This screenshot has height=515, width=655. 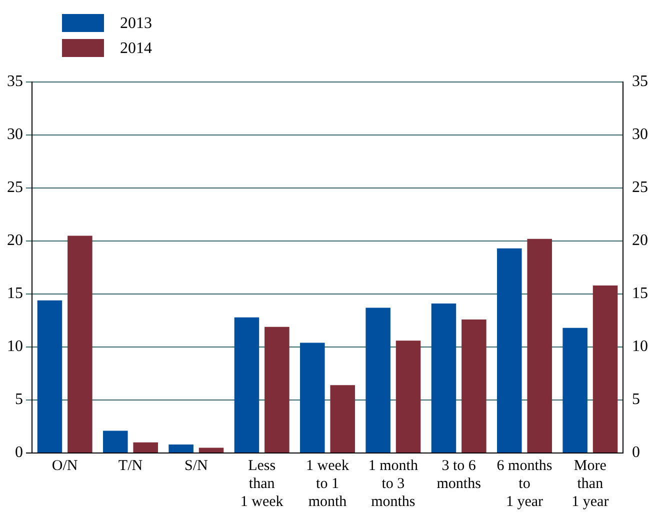 I want to click on x-tick-label: 6 months to 1 year, so click(x=524, y=484).